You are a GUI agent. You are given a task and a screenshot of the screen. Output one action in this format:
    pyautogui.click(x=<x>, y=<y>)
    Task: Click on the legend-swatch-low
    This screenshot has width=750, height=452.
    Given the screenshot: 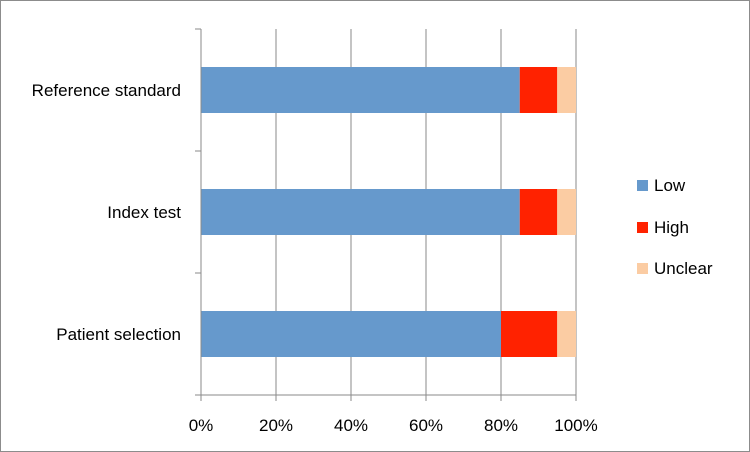 What is the action you would take?
    pyautogui.click(x=642, y=185)
    